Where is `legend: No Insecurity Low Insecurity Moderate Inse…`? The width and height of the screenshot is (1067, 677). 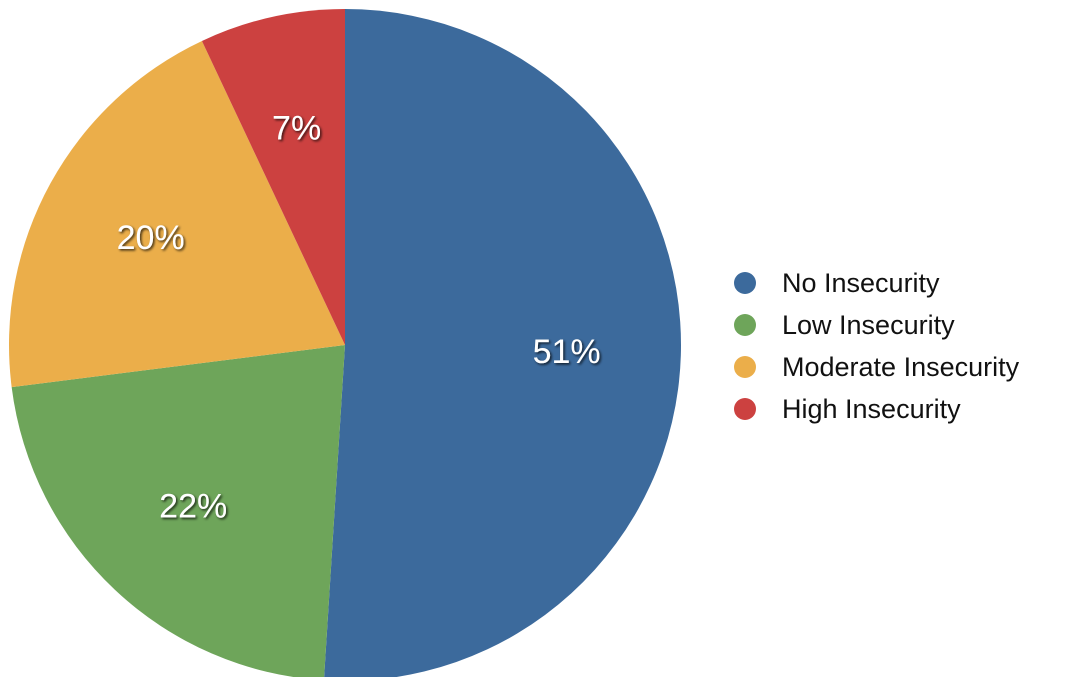
legend: No Insecurity Low Insecurity Moderate Inse… is located at coordinates (877, 346).